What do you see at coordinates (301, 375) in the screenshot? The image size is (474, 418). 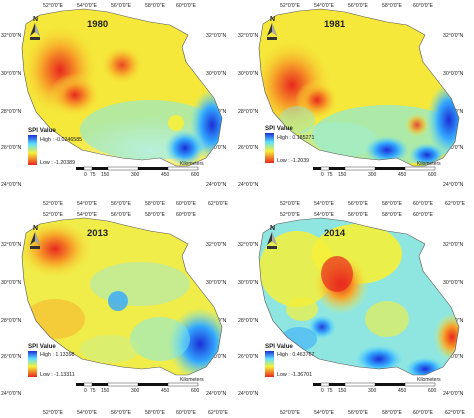 I see `legend-low-value: -1.36701` at bounding box center [301, 375].